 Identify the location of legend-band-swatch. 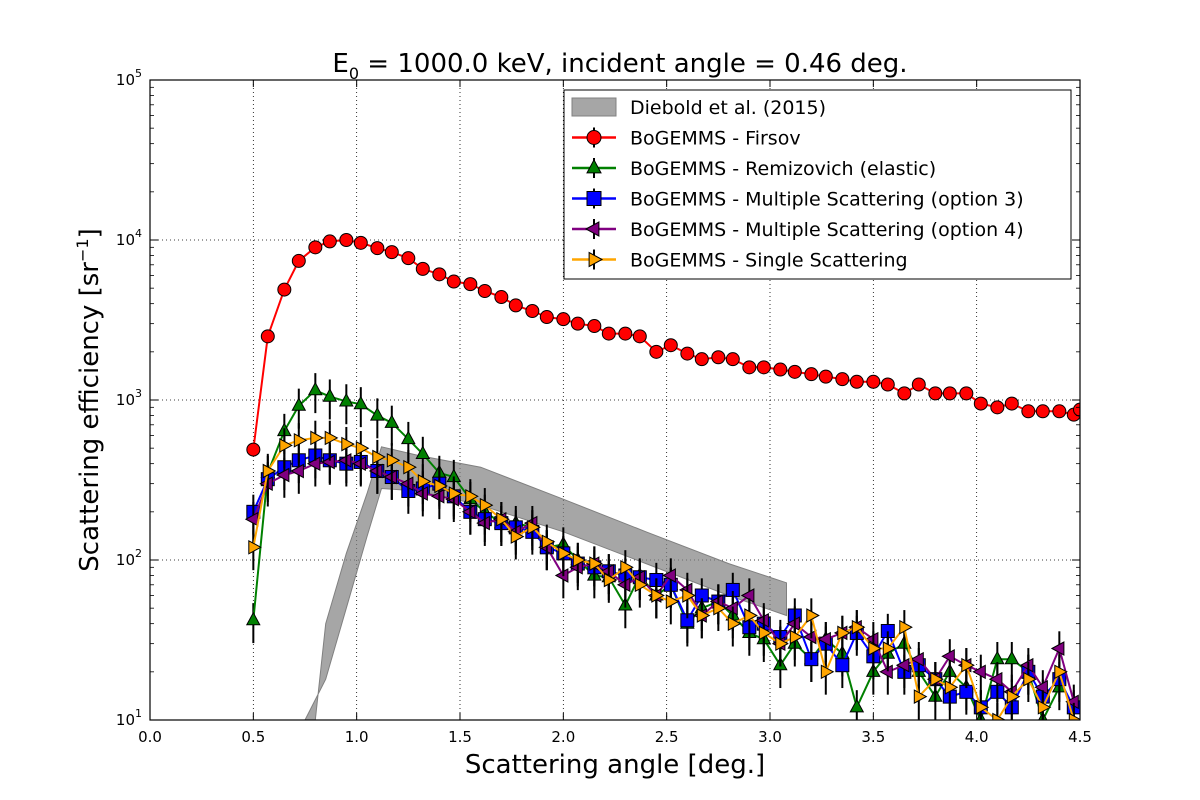
(594, 107).